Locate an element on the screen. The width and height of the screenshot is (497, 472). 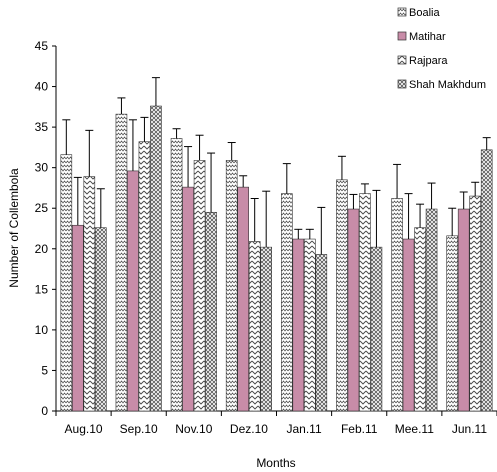
legend: Boalia Matihar Rajpara Shah Makhdum is located at coordinates (441, 49).